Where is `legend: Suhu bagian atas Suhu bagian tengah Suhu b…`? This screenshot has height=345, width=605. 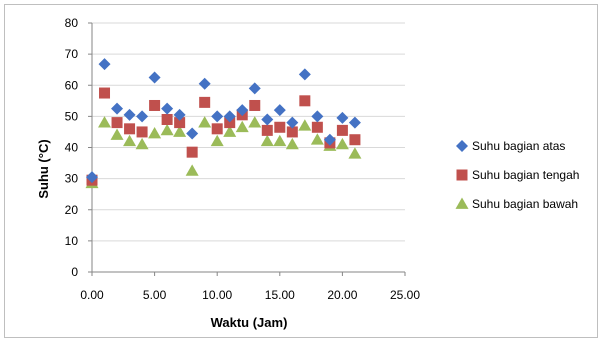
legend: Suhu bagian atas Suhu bagian tengah Suhu b… is located at coordinates (517, 175).